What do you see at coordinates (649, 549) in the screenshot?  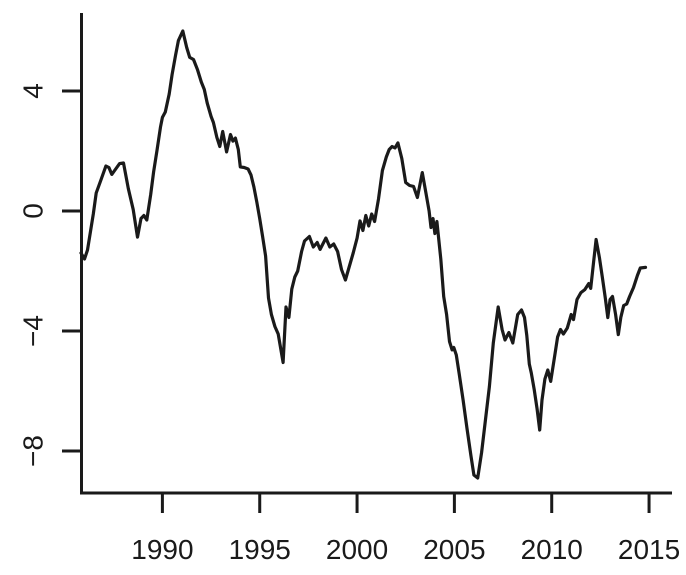 I see `x-tick-label: 2015` at bounding box center [649, 549].